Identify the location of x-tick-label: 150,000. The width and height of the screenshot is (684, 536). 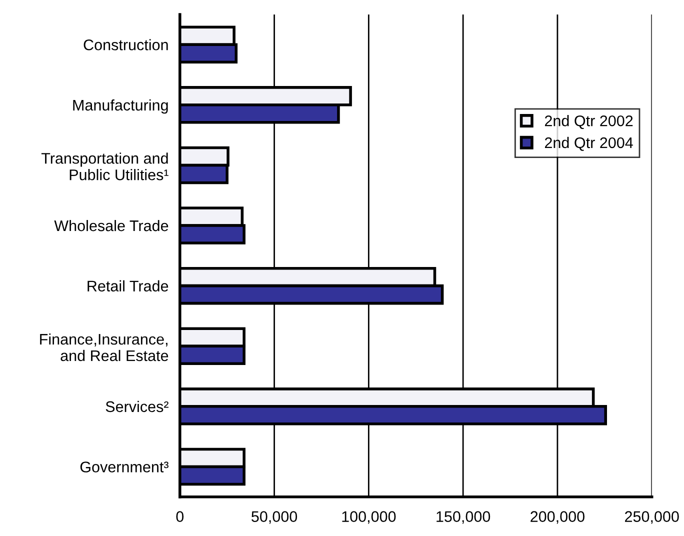
(463, 517).